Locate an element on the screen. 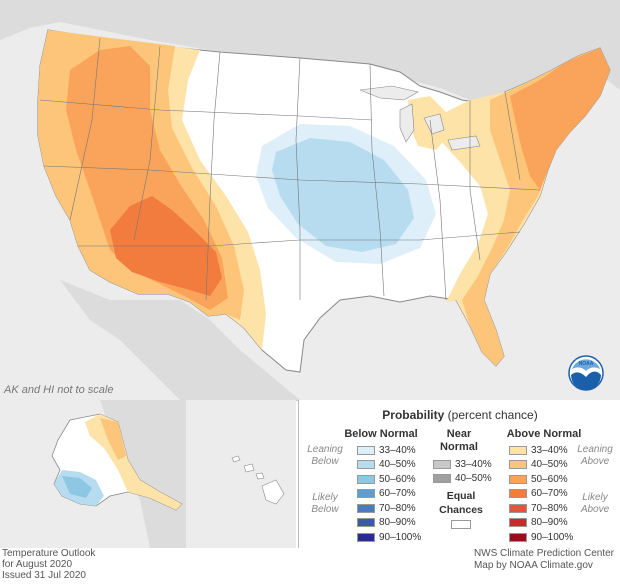 The image size is (620, 585). below-range-label: 70–80% is located at coordinates (397, 508).